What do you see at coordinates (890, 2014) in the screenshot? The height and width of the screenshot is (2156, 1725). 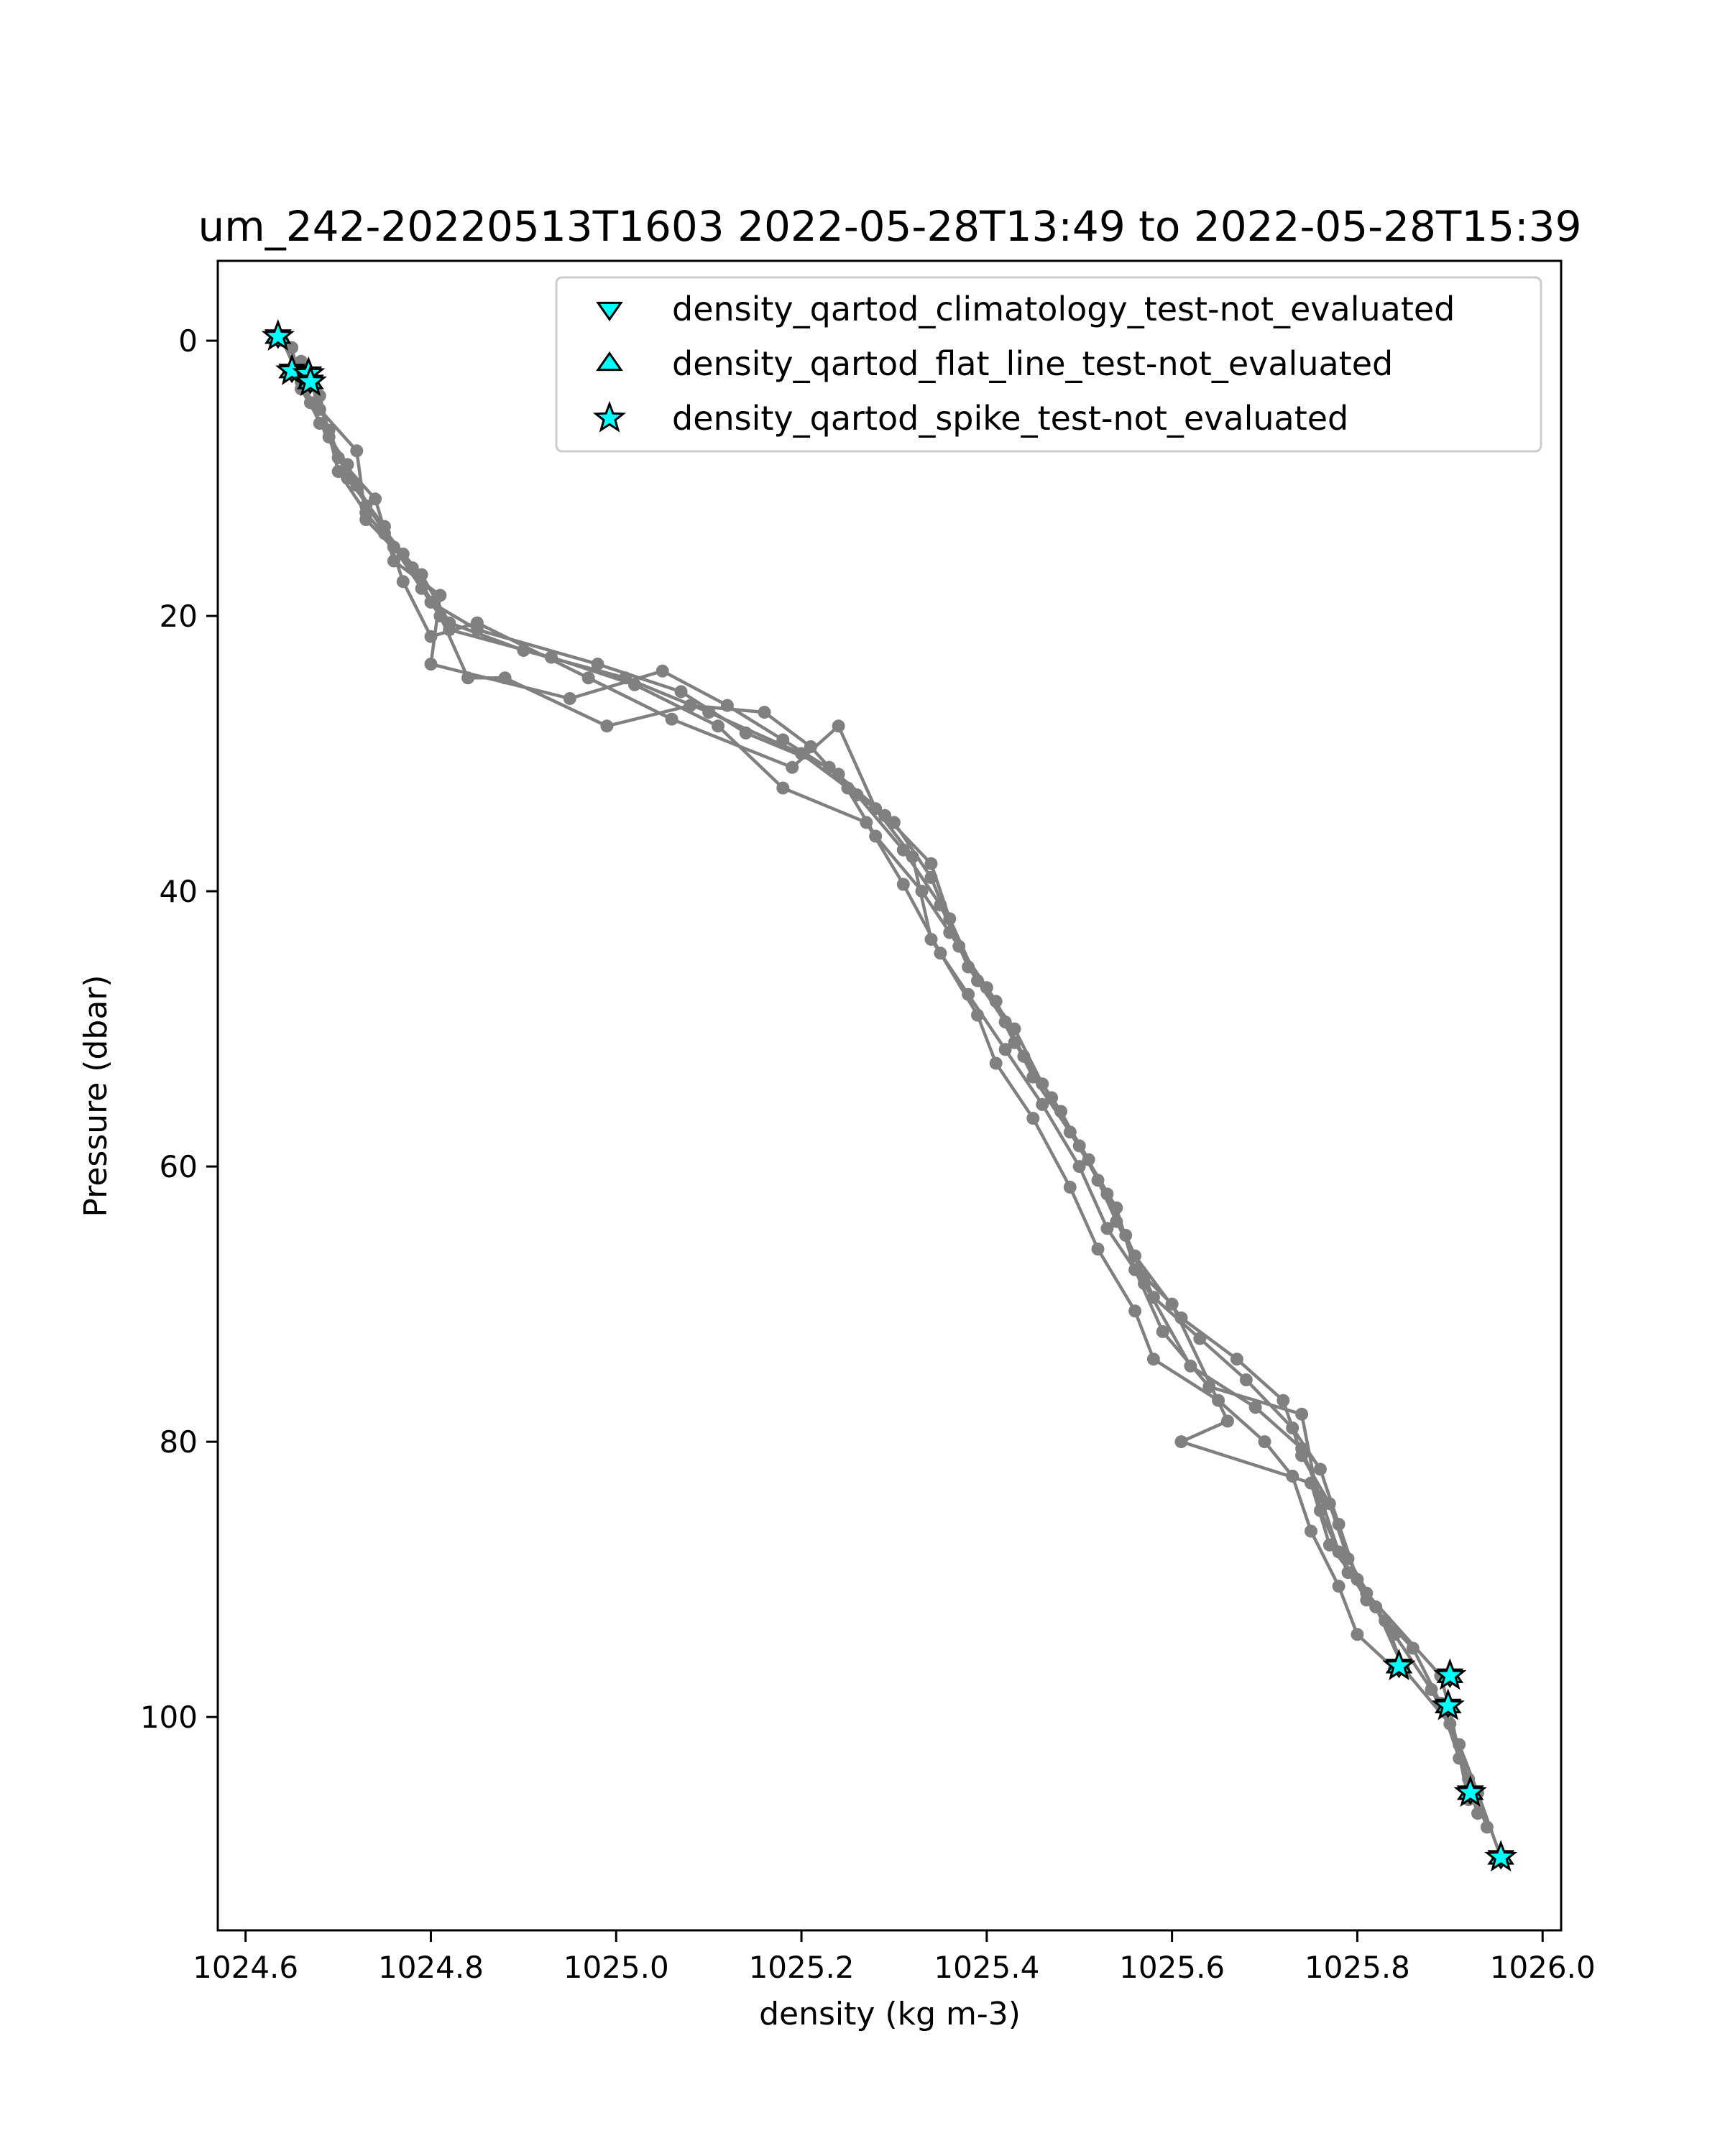 I see `x-axis-label: density (kg m-3)` at bounding box center [890, 2014].